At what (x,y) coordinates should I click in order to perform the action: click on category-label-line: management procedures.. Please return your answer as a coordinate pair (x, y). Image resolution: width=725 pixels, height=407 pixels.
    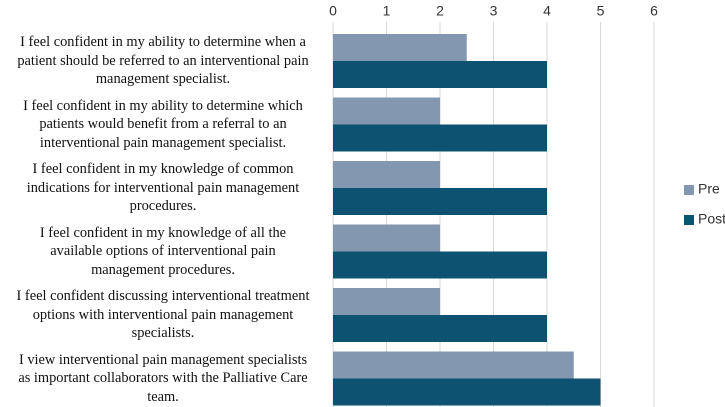
    Looking at the image, I should click on (163, 269).